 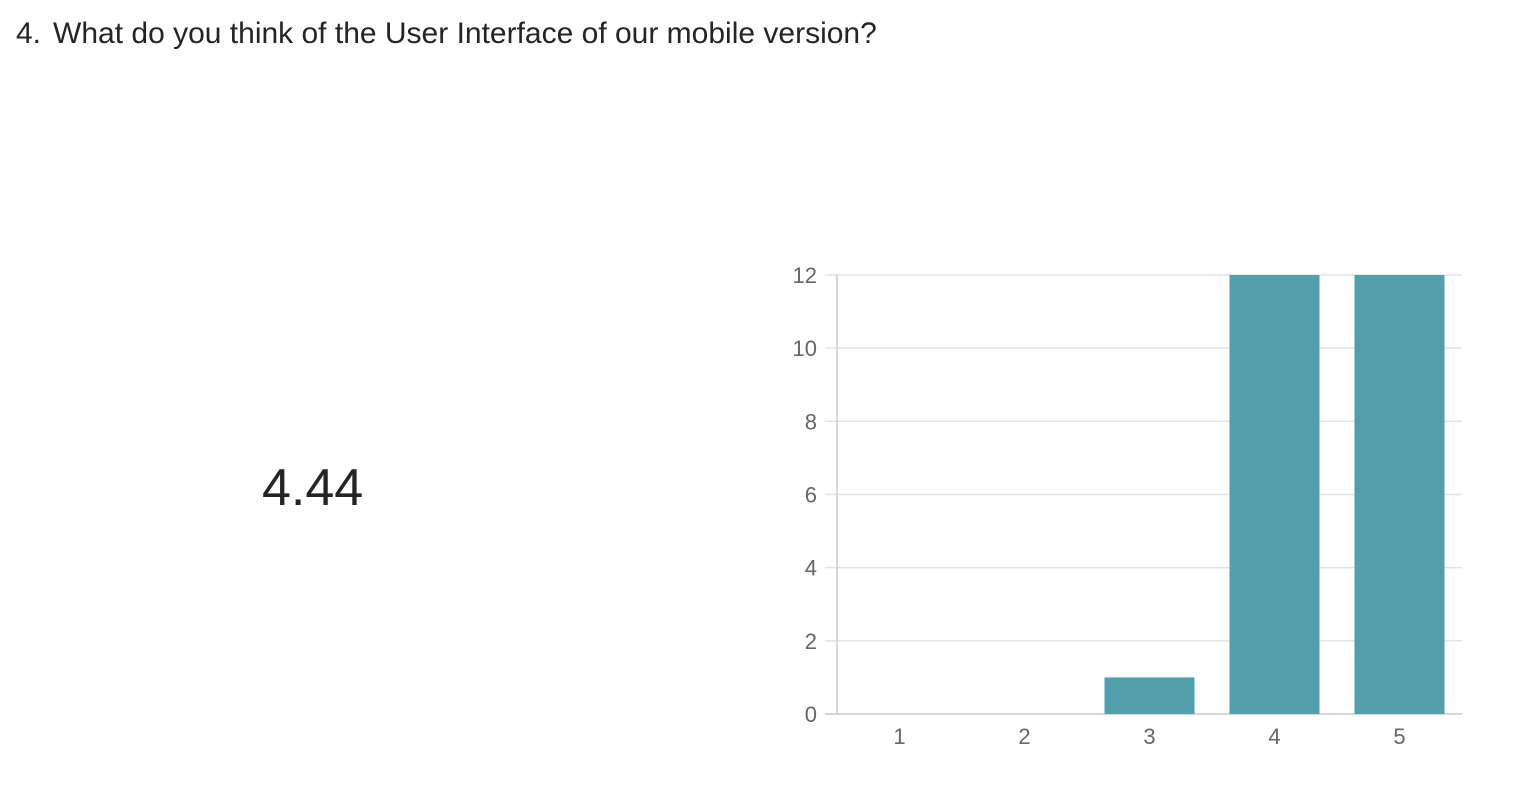 I want to click on x-tick-label-1: 1, so click(x=899, y=736).